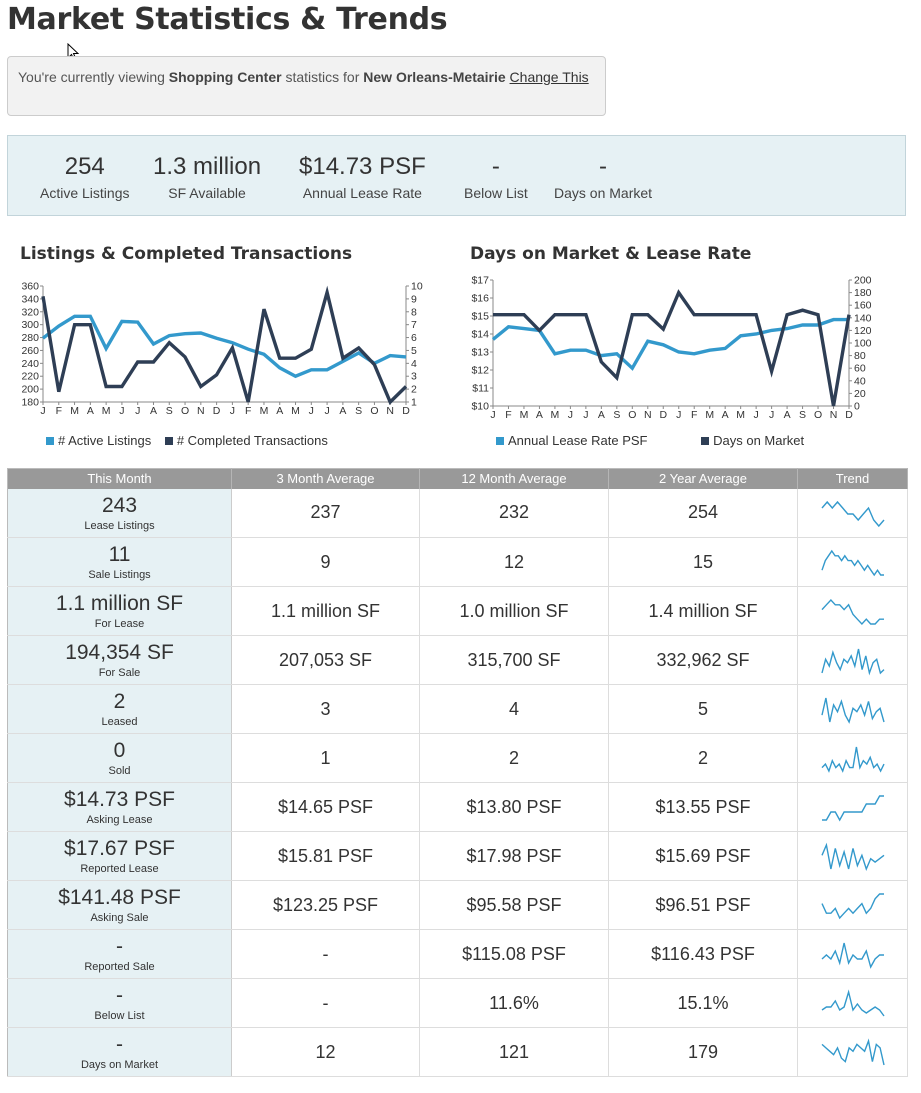 The width and height of the screenshot is (921, 1093). I want to click on this-month-value: $141.48 PSF, so click(119, 897).